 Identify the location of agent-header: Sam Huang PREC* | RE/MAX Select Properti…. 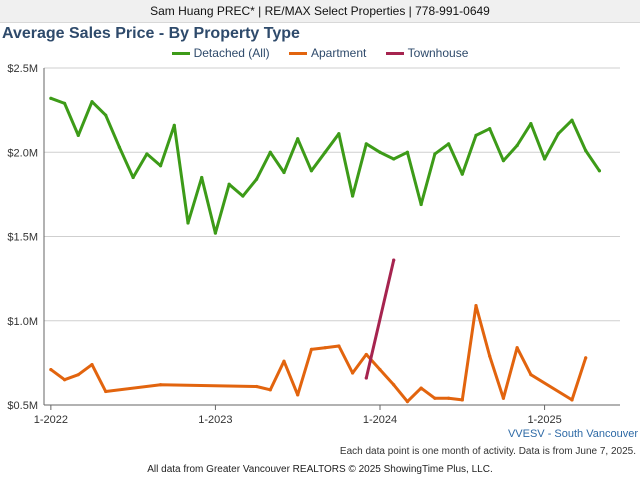
(320, 11).